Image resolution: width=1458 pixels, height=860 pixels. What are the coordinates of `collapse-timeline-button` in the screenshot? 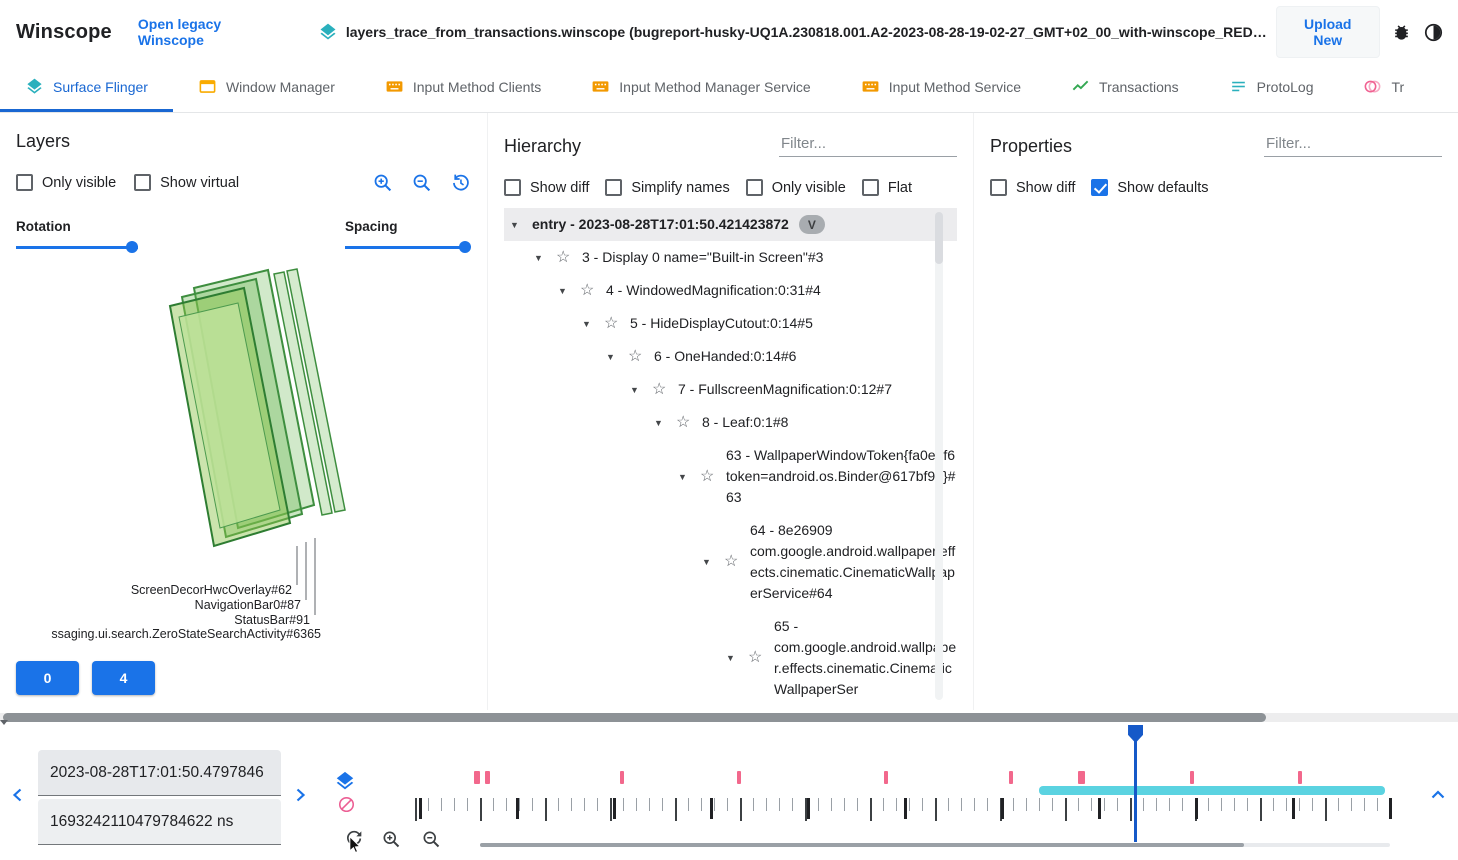 It's located at (1438, 796).